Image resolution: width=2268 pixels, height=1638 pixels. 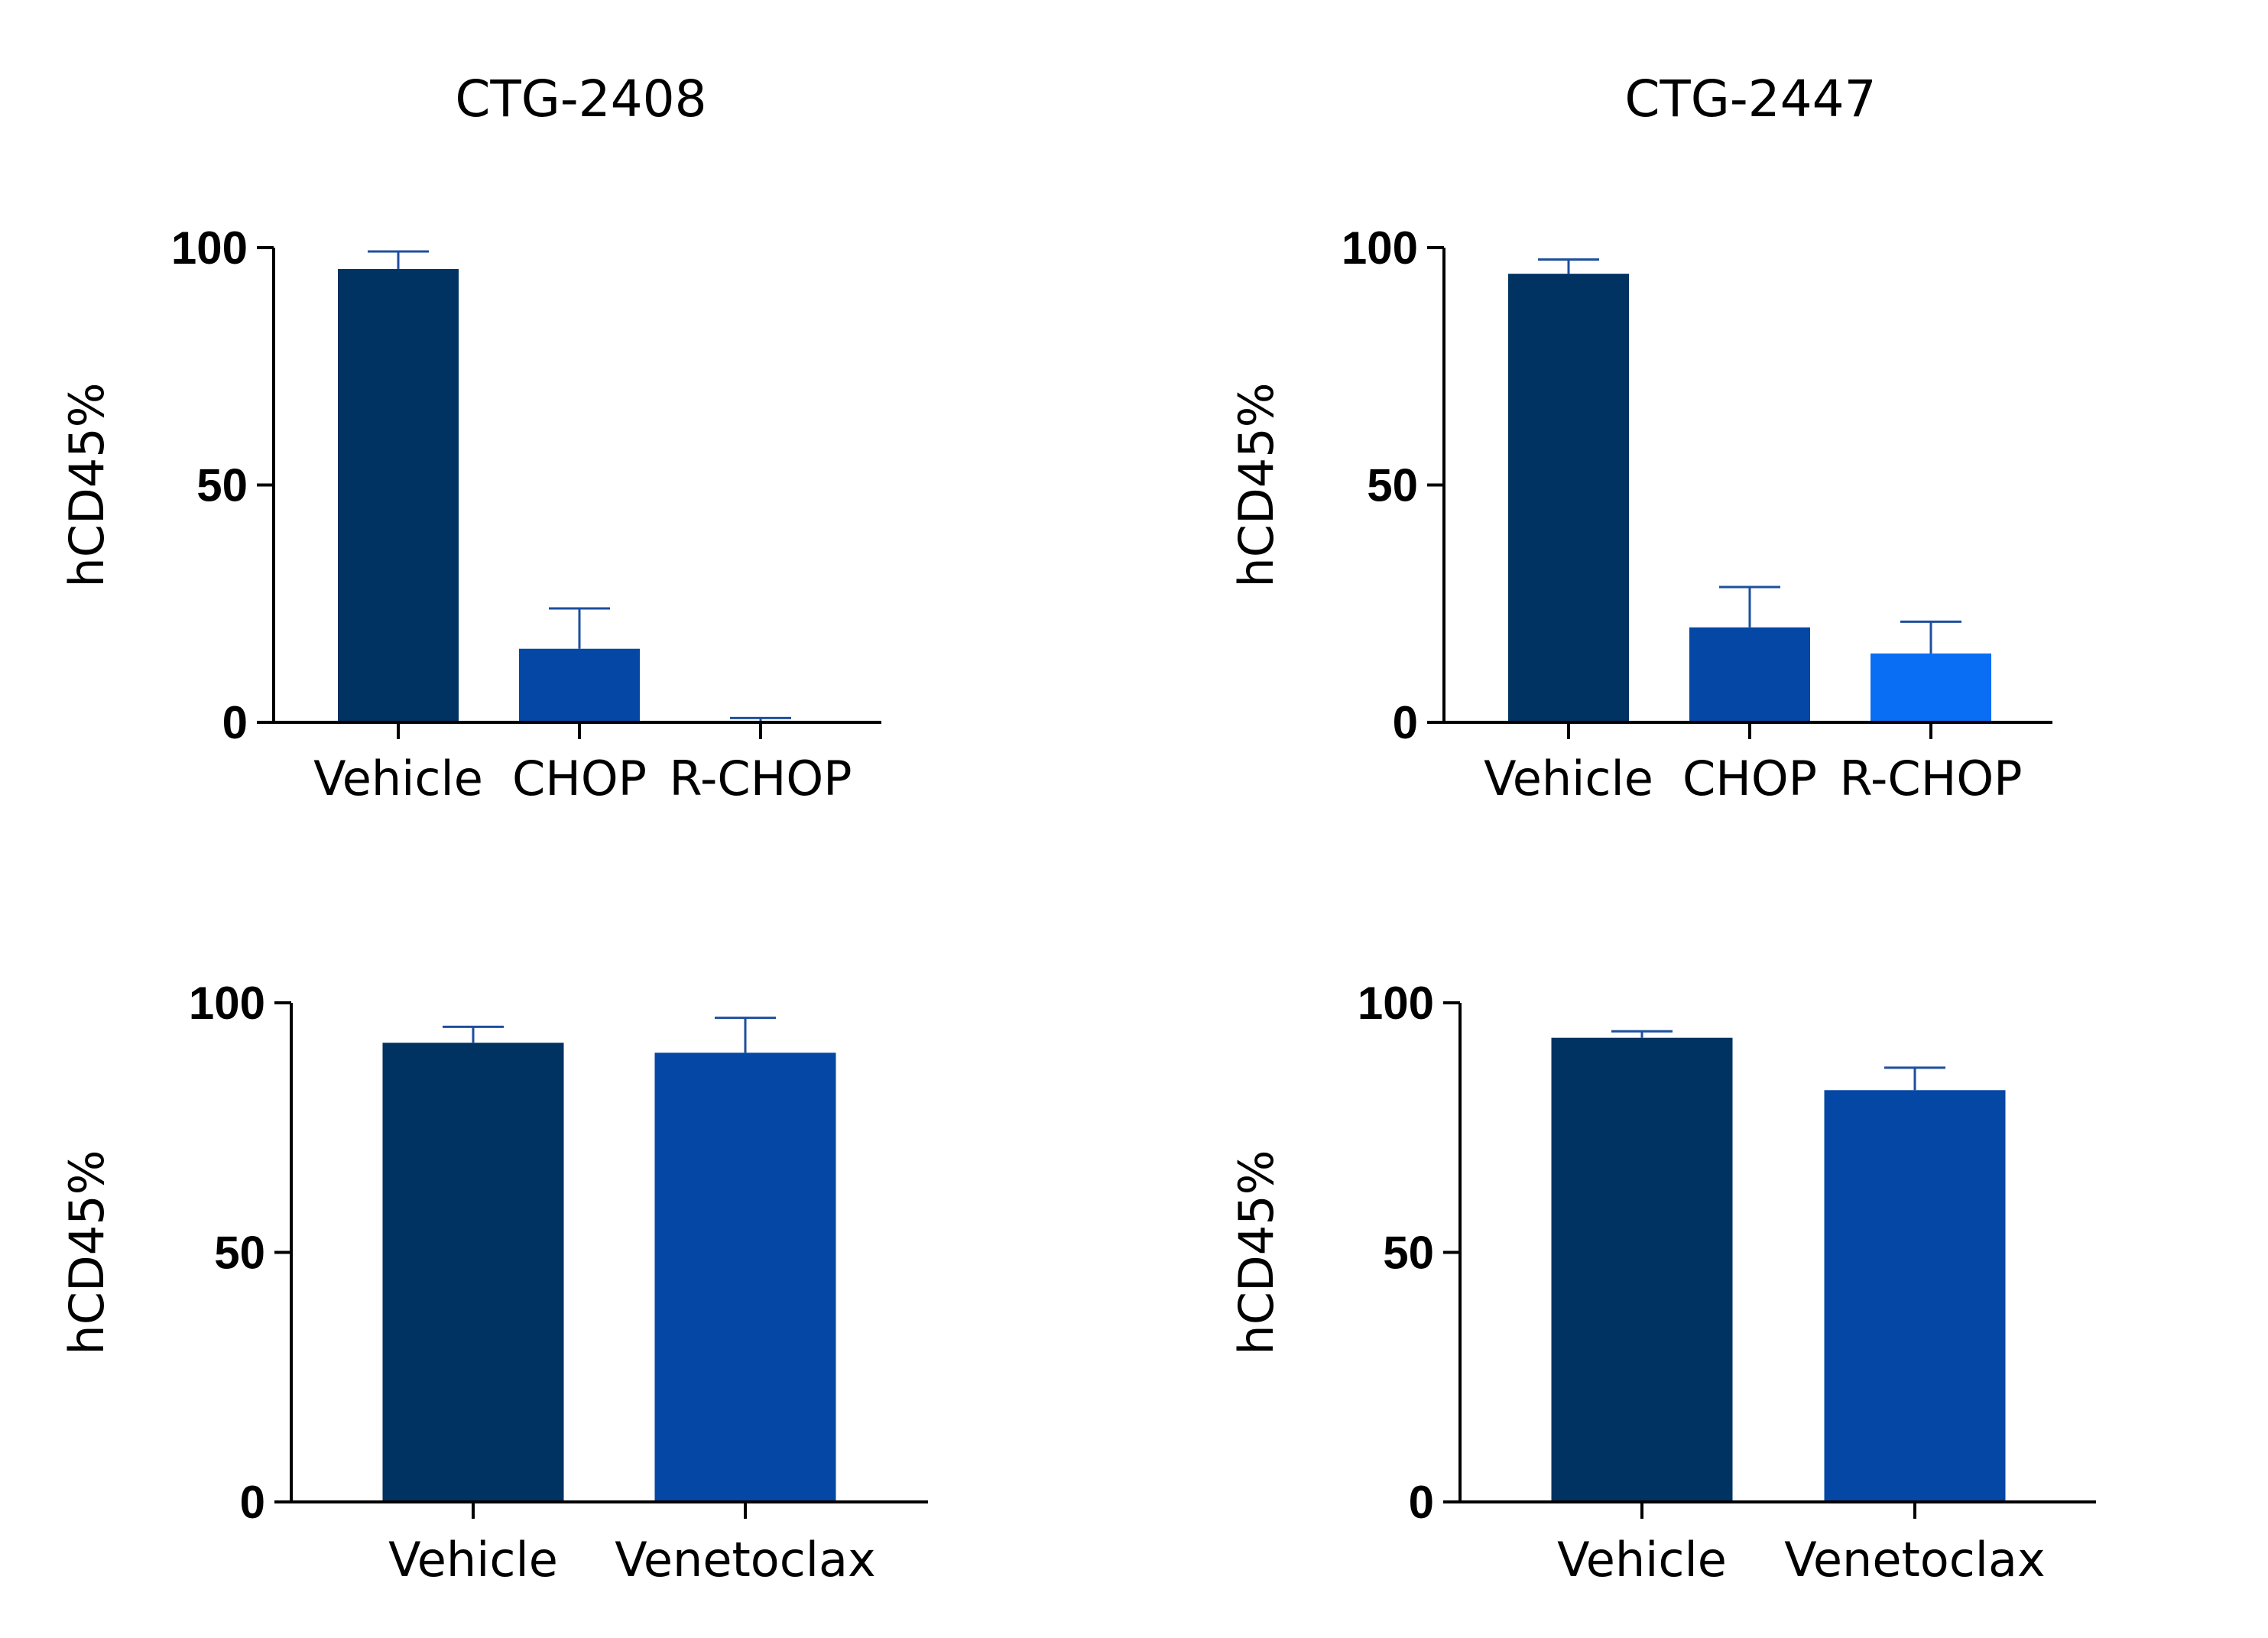 What do you see at coordinates (1640, 514) in the screenshot?
I see `chart-panel-ctg2447-chemo: 0 50 100 Vehicle CHOP R-CHOP hCD45%` at bounding box center [1640, 514].